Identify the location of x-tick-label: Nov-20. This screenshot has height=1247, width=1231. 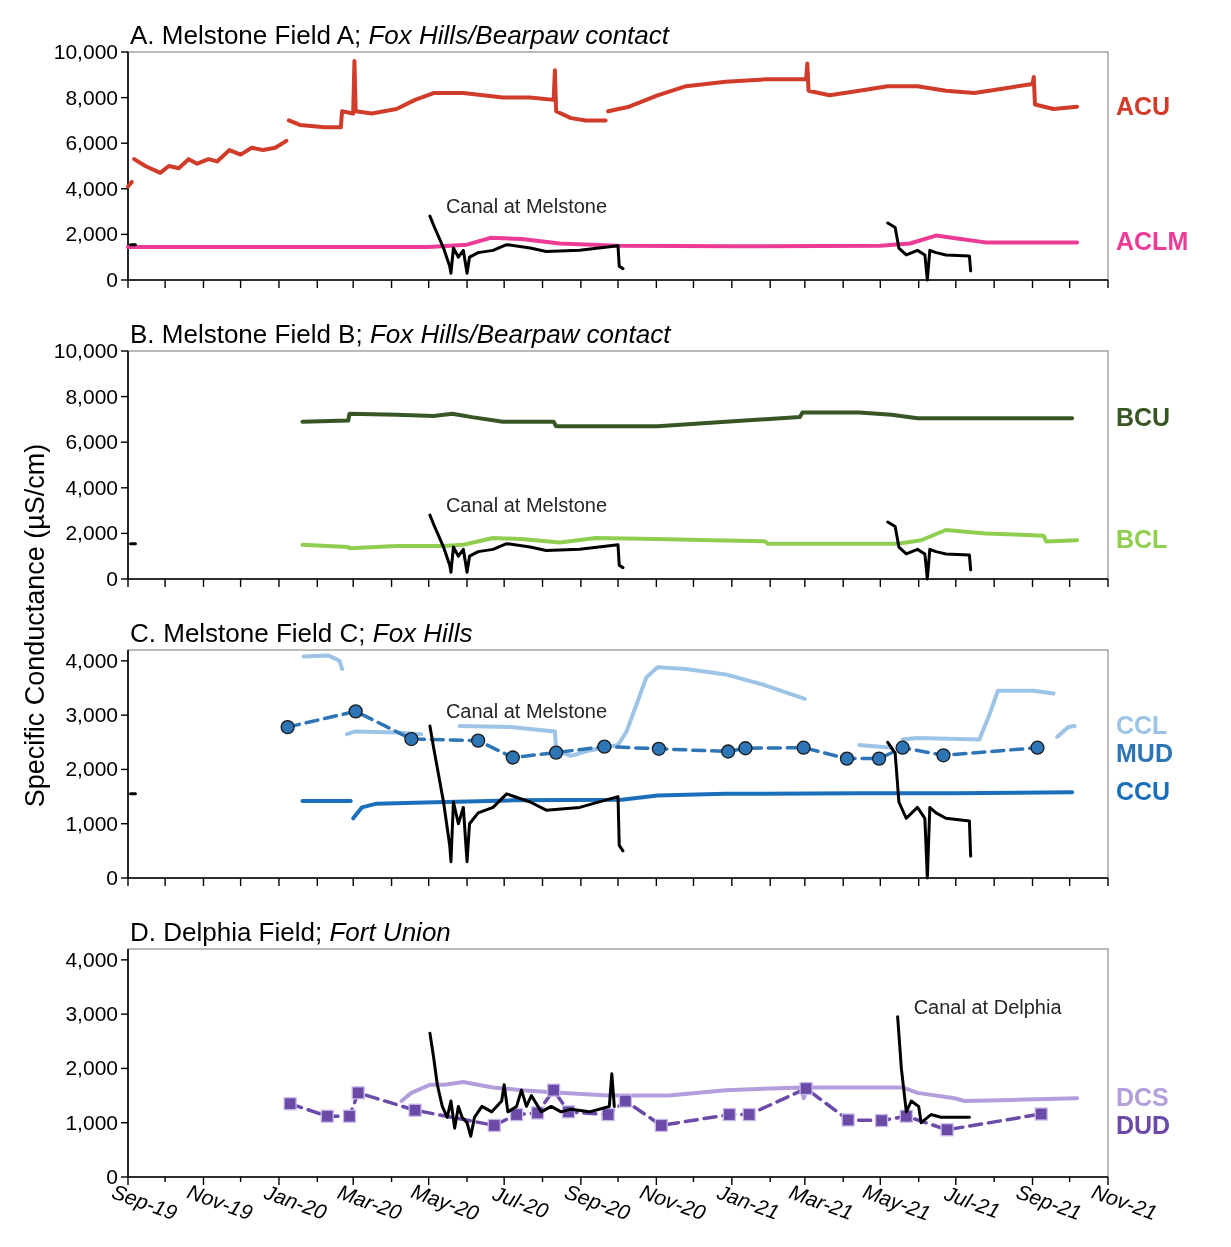
(673, 1202).